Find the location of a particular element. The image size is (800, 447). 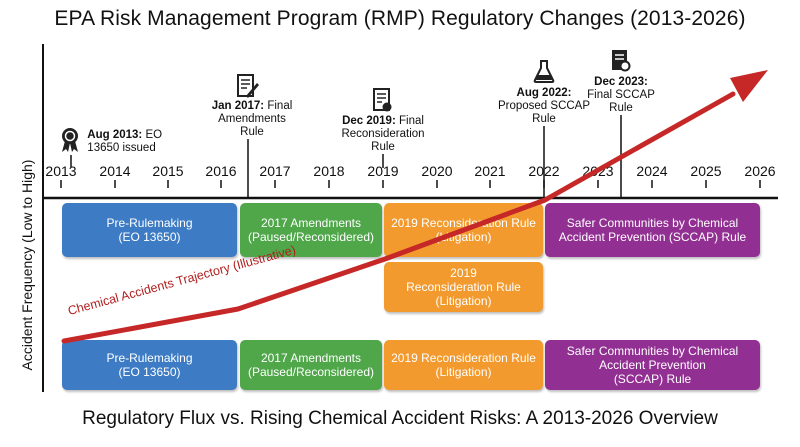

year-label: 2025 is located at coordinates (706, 171).